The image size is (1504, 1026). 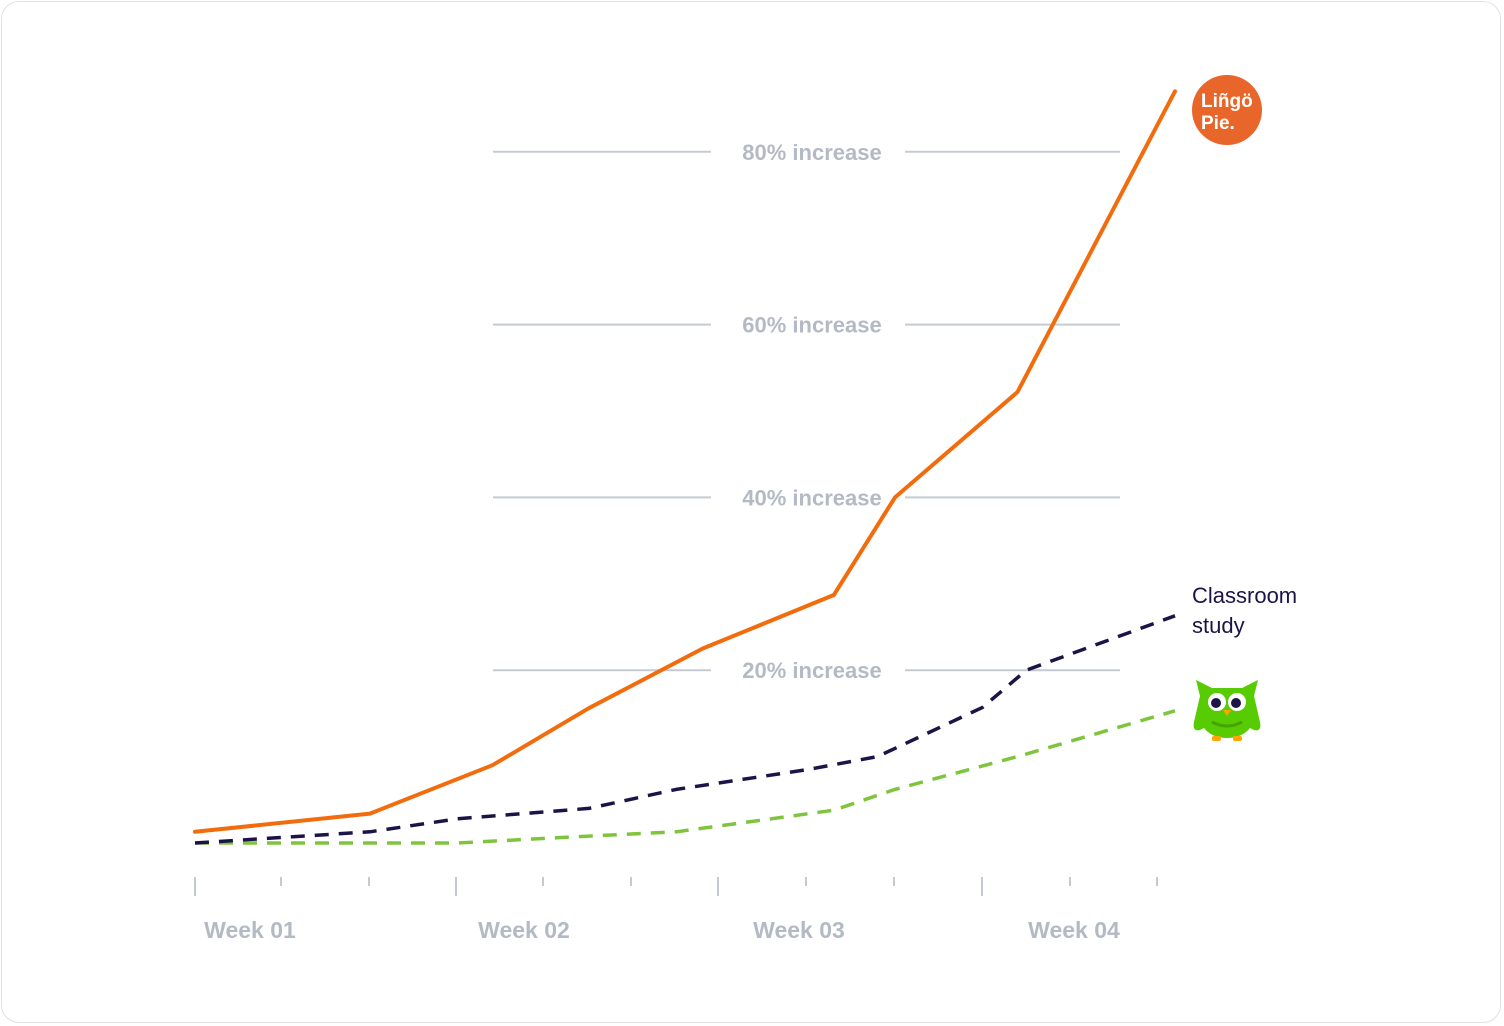 What do you see at coordinates (662, 930) in the screenshot?
I see `x-axis-labels: Week 01 Week 02 Week 03 Week 04` at bounding box center [662, 930].